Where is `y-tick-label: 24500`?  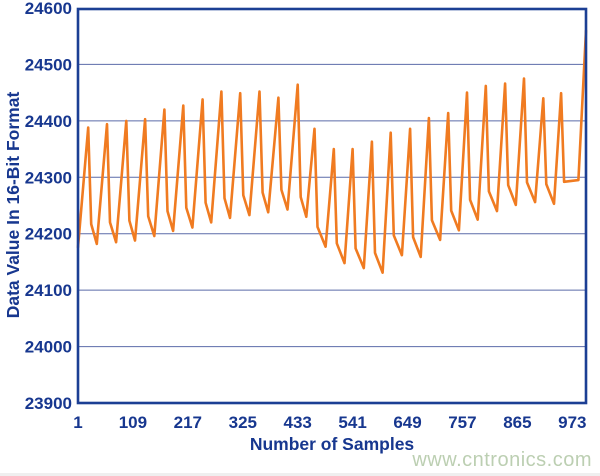
y-tick-label: 24500 is located at coordinates (48, 64).